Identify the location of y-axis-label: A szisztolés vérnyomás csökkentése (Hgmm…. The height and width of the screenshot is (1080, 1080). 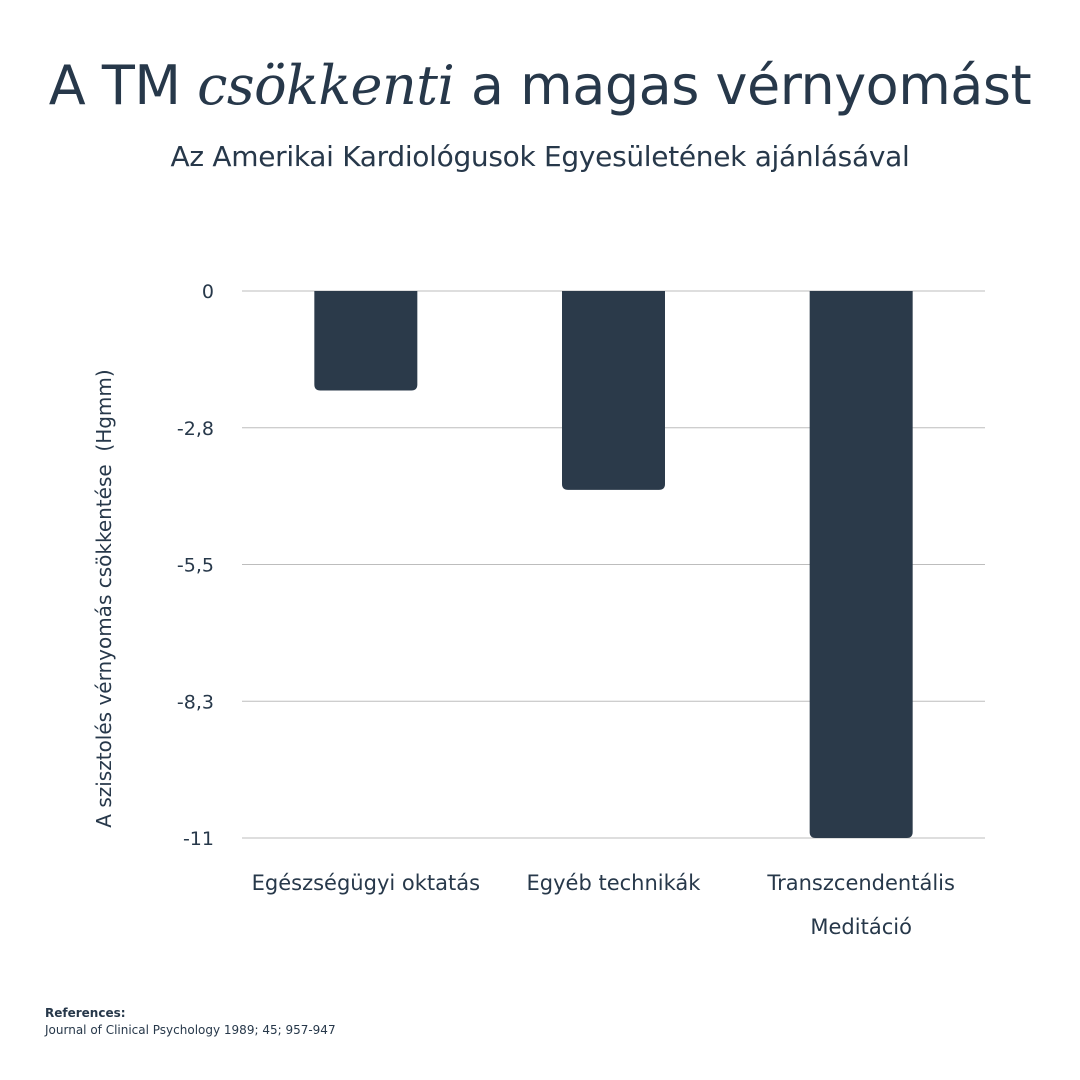
(104, 598).